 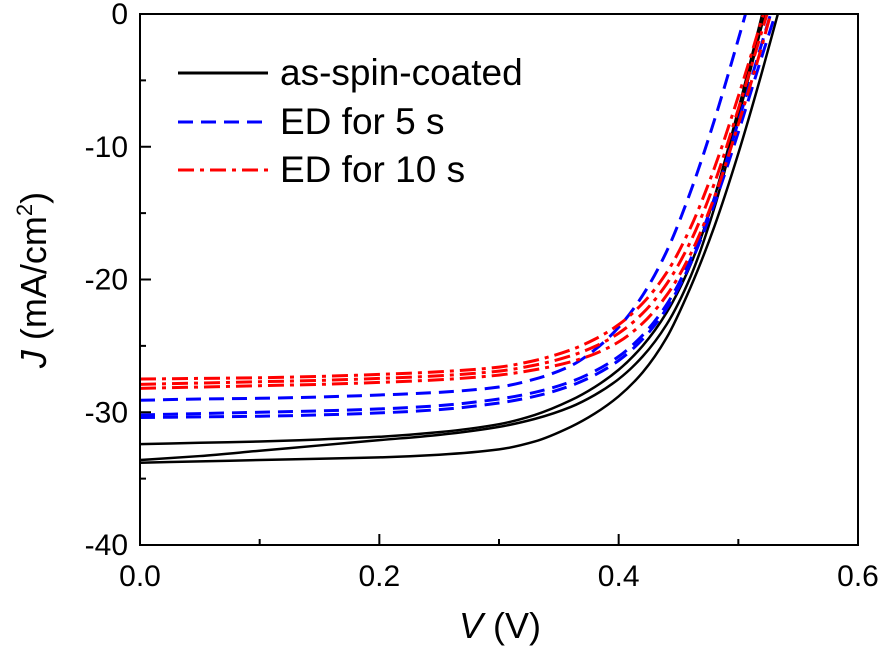 What do you see at coordinates (106, 412) in the screenshot?
I see `y-tick-label: -30` at bounding box center [106, 412].